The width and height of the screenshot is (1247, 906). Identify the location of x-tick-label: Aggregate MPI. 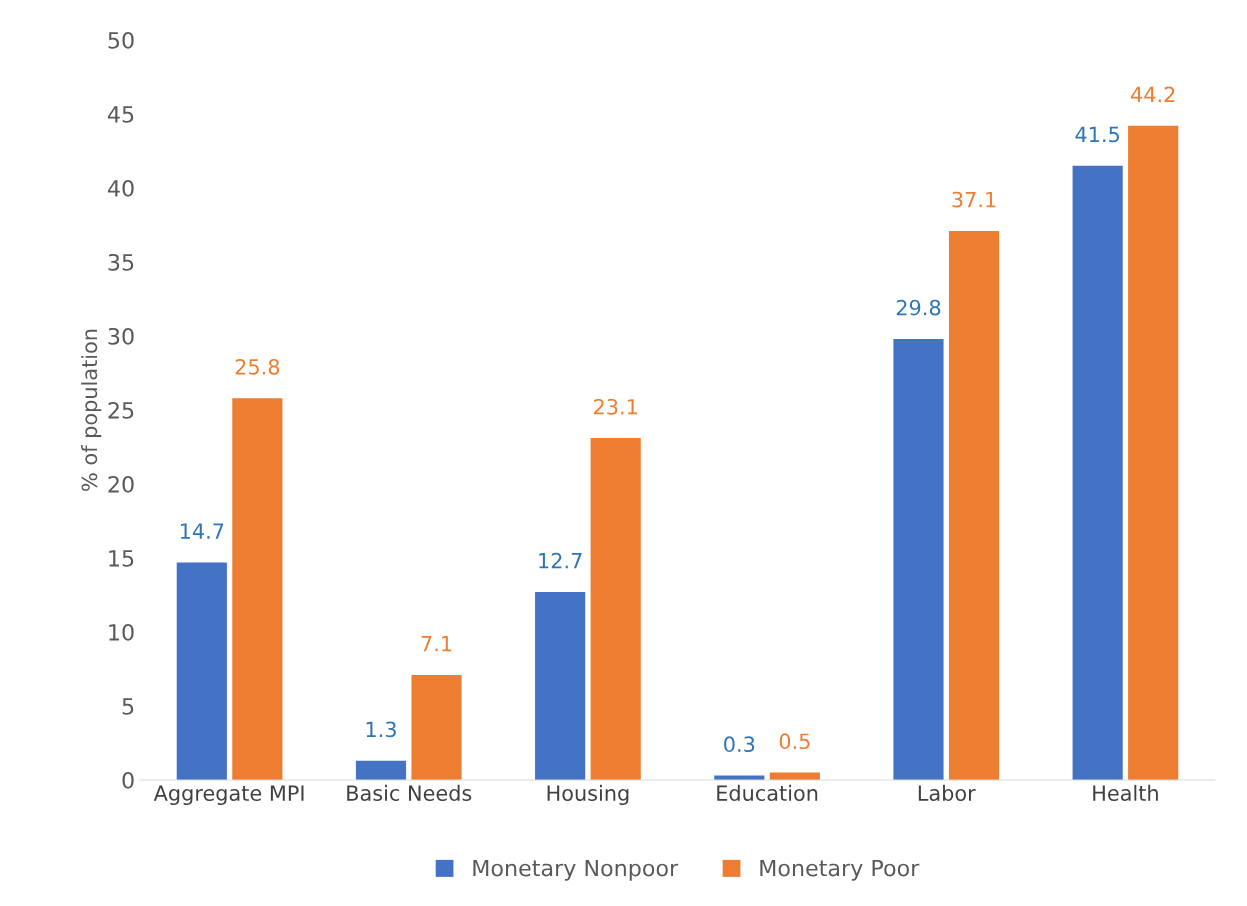
(228, 795).